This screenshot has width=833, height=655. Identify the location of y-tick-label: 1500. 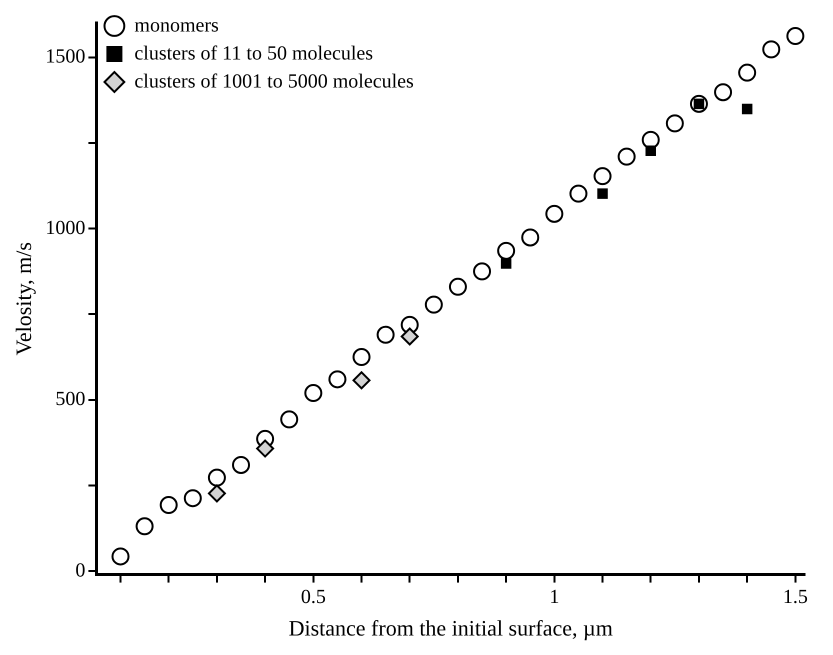
(65, 57).